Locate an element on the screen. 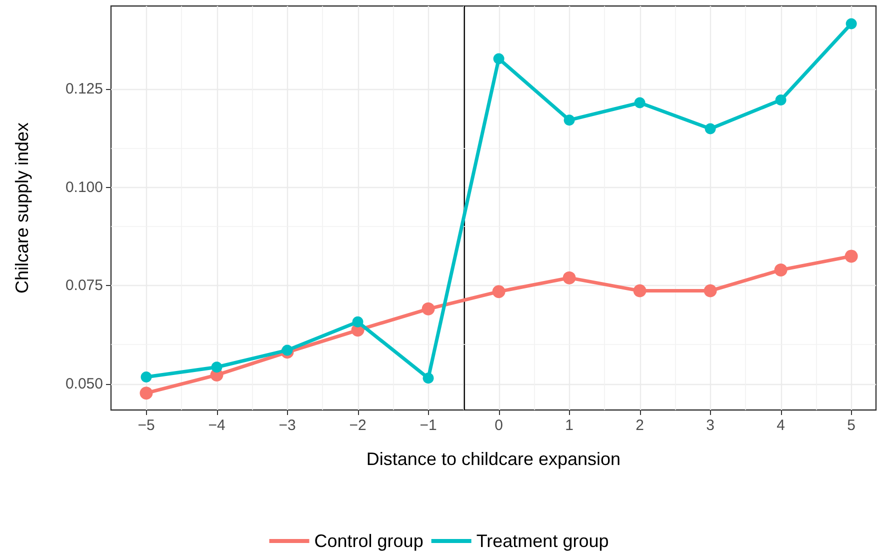 Image resolution: width=878 pixels, height=557 pixels. x-tick-label: −5 is located at coordinates (146, 425).